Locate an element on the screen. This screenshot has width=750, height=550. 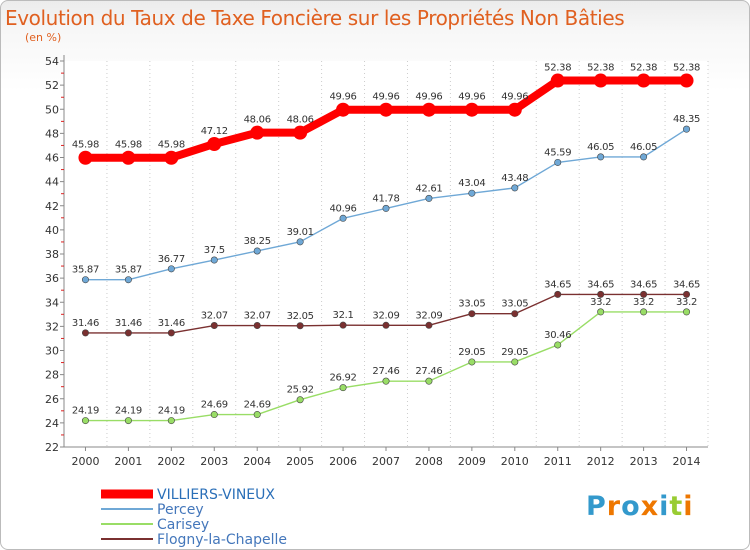
y-tick-label: 32 is located at coordinates (52, 326).